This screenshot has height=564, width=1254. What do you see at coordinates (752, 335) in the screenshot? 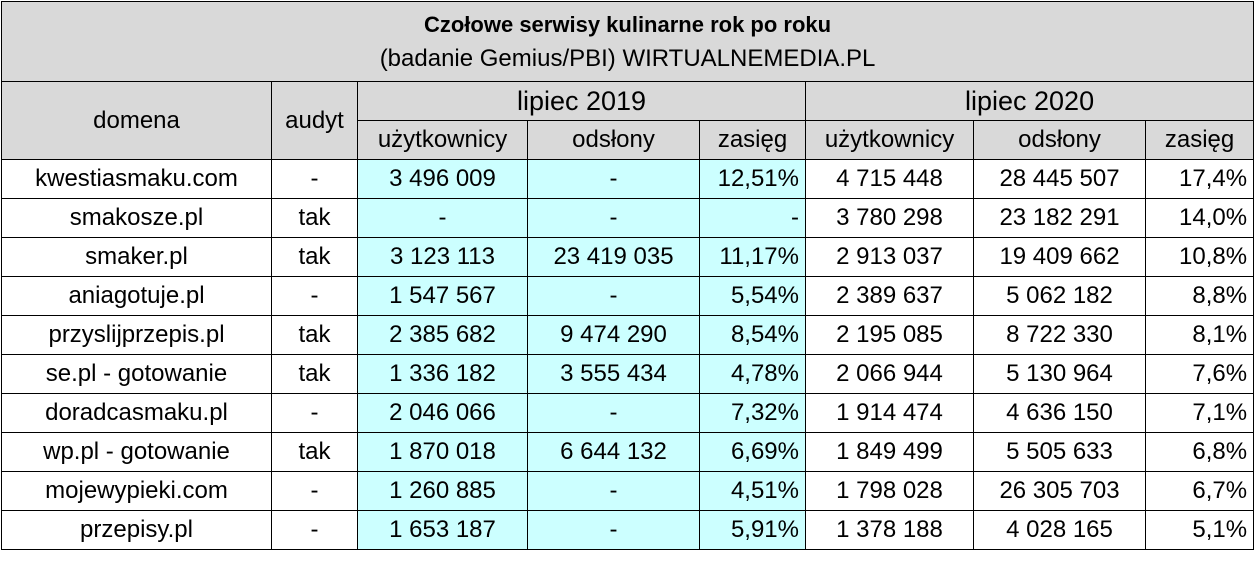
I see `cell-reach-2019: 8,54%` at bounding box center [752, 335].